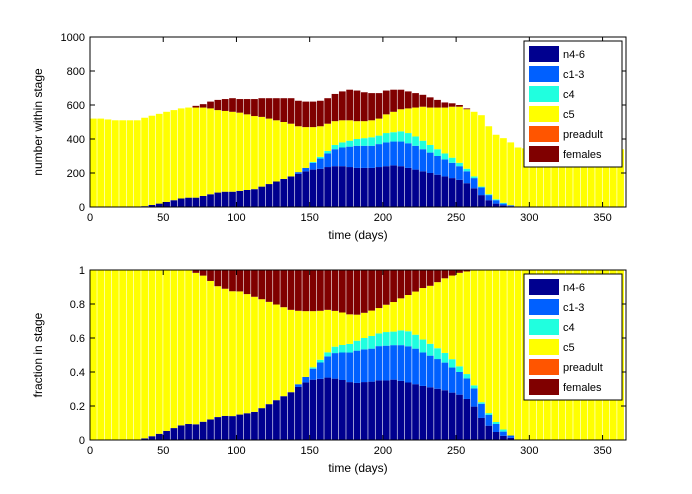 This screenshot has height=494, width=692. I want to click on legend-label-c4: c4, so click(569, 328).